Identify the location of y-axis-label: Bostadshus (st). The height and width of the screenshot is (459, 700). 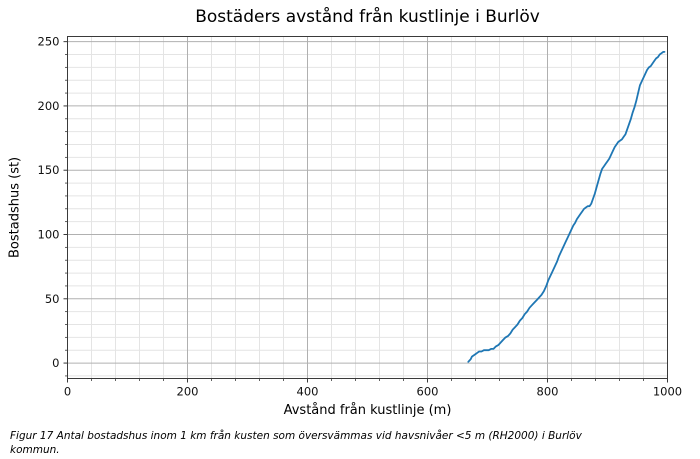
(15, 207).